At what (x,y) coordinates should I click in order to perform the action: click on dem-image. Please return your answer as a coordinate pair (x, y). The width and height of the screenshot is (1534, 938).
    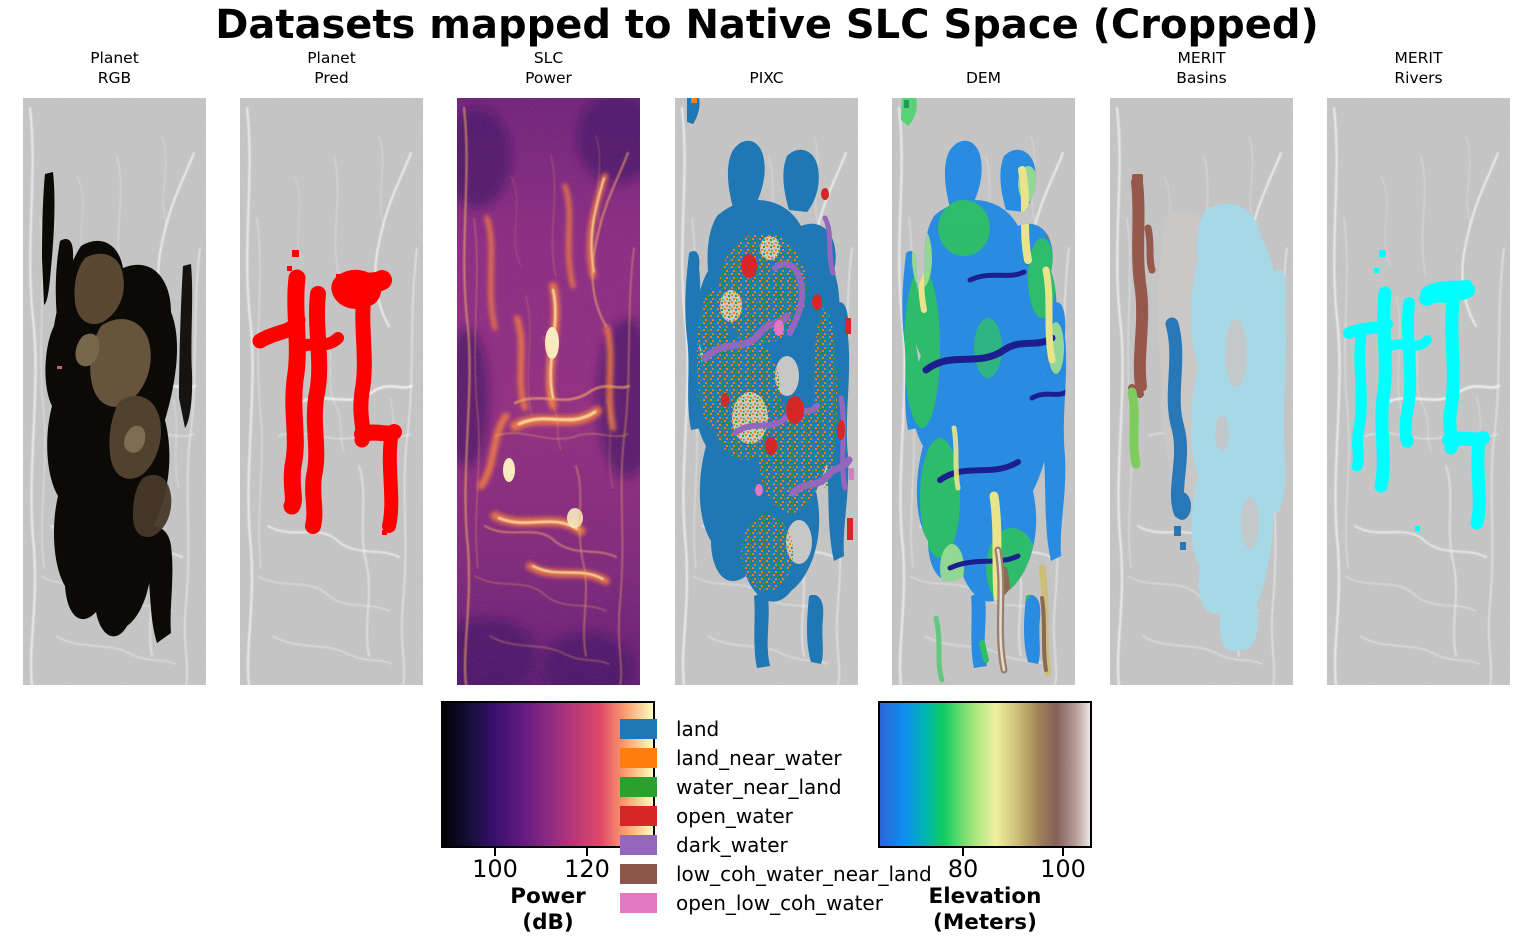
    Looking at the image, I should click on (983, 391).